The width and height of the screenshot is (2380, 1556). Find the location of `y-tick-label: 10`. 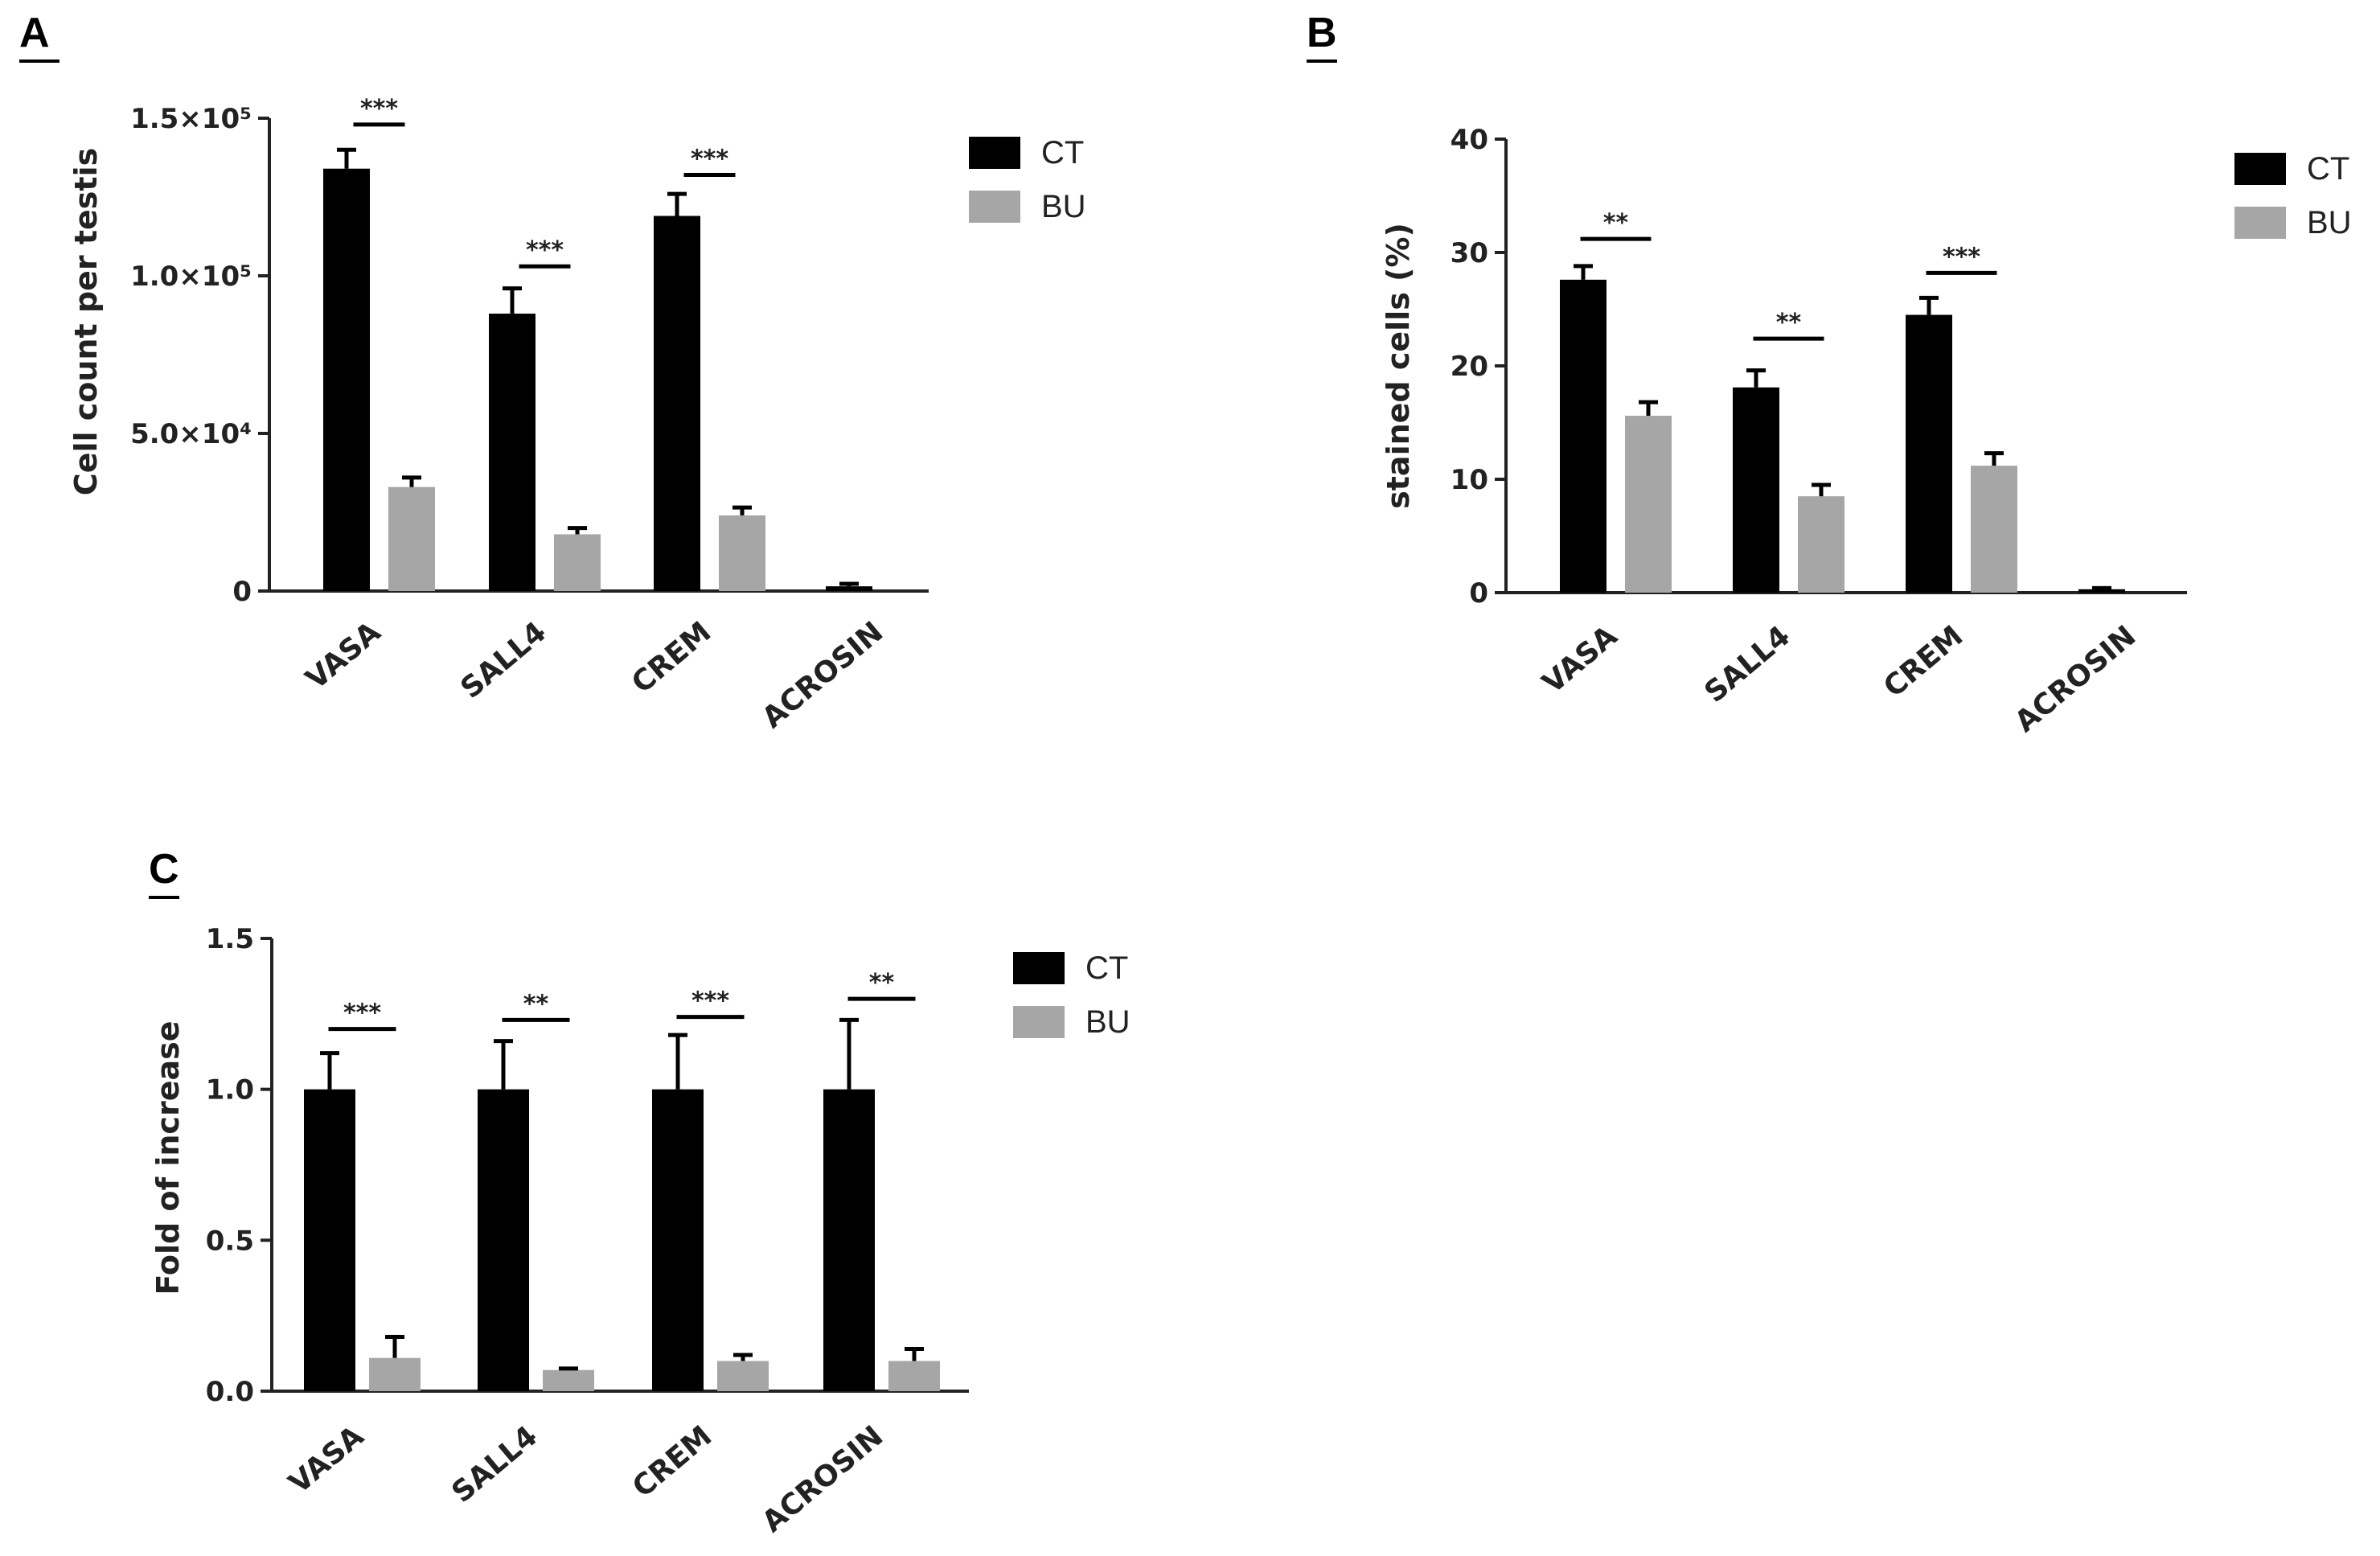

y-tick-label: 10 is located at coordinates (1469, 480).